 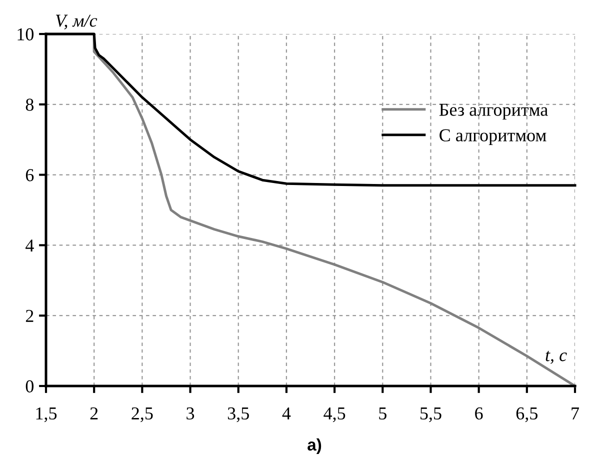 What do you see at coordinates (493, 137) in the screenshot?
I see `legend-label: С алгоритмом` at bounding box center [493, 137].